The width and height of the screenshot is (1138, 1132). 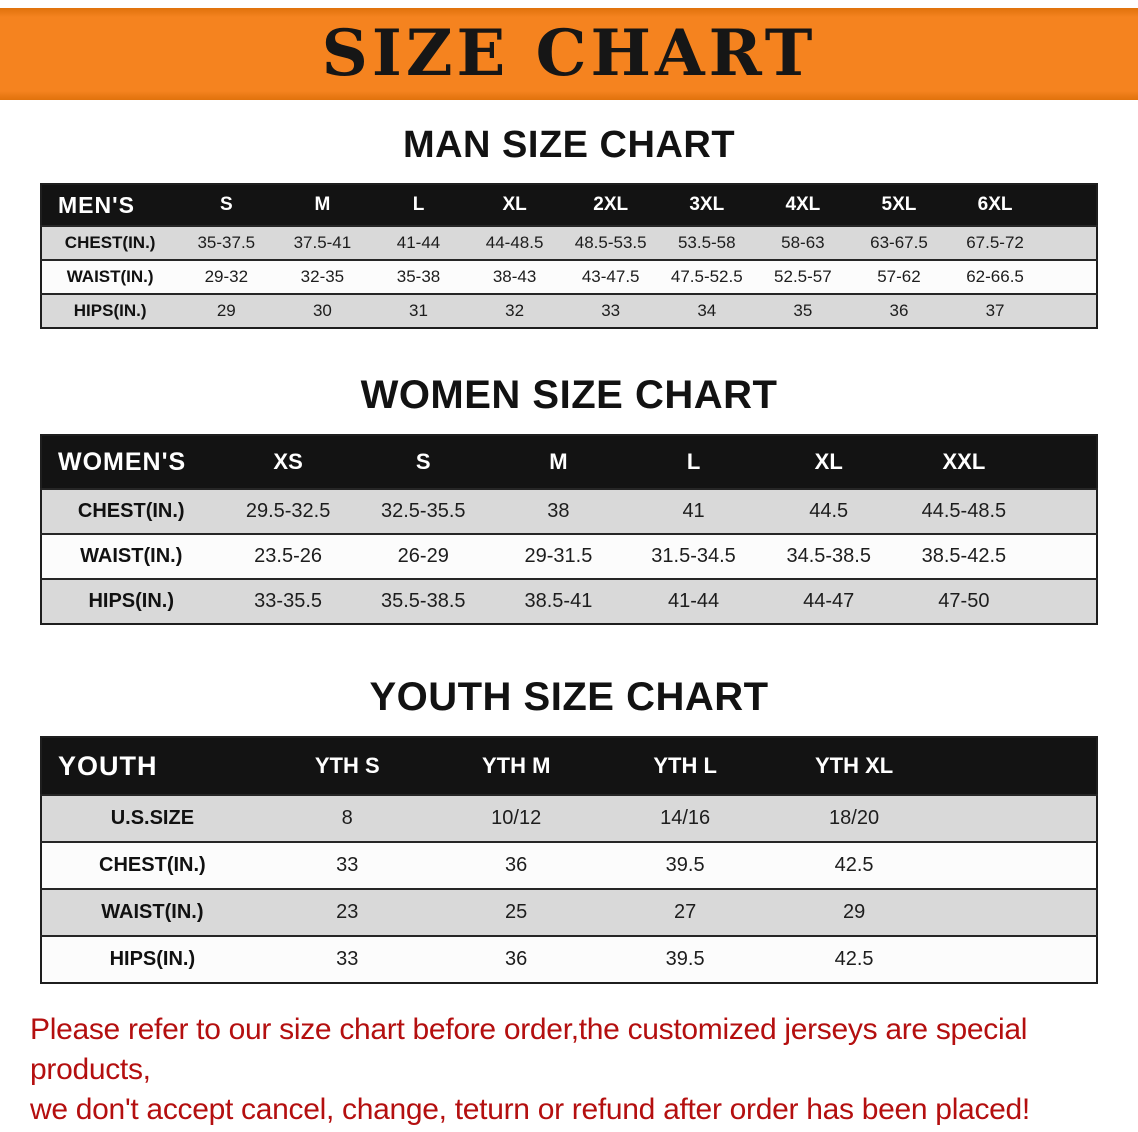 I want to click on cell: 34.5-38.5, so click(x=828, y=556).